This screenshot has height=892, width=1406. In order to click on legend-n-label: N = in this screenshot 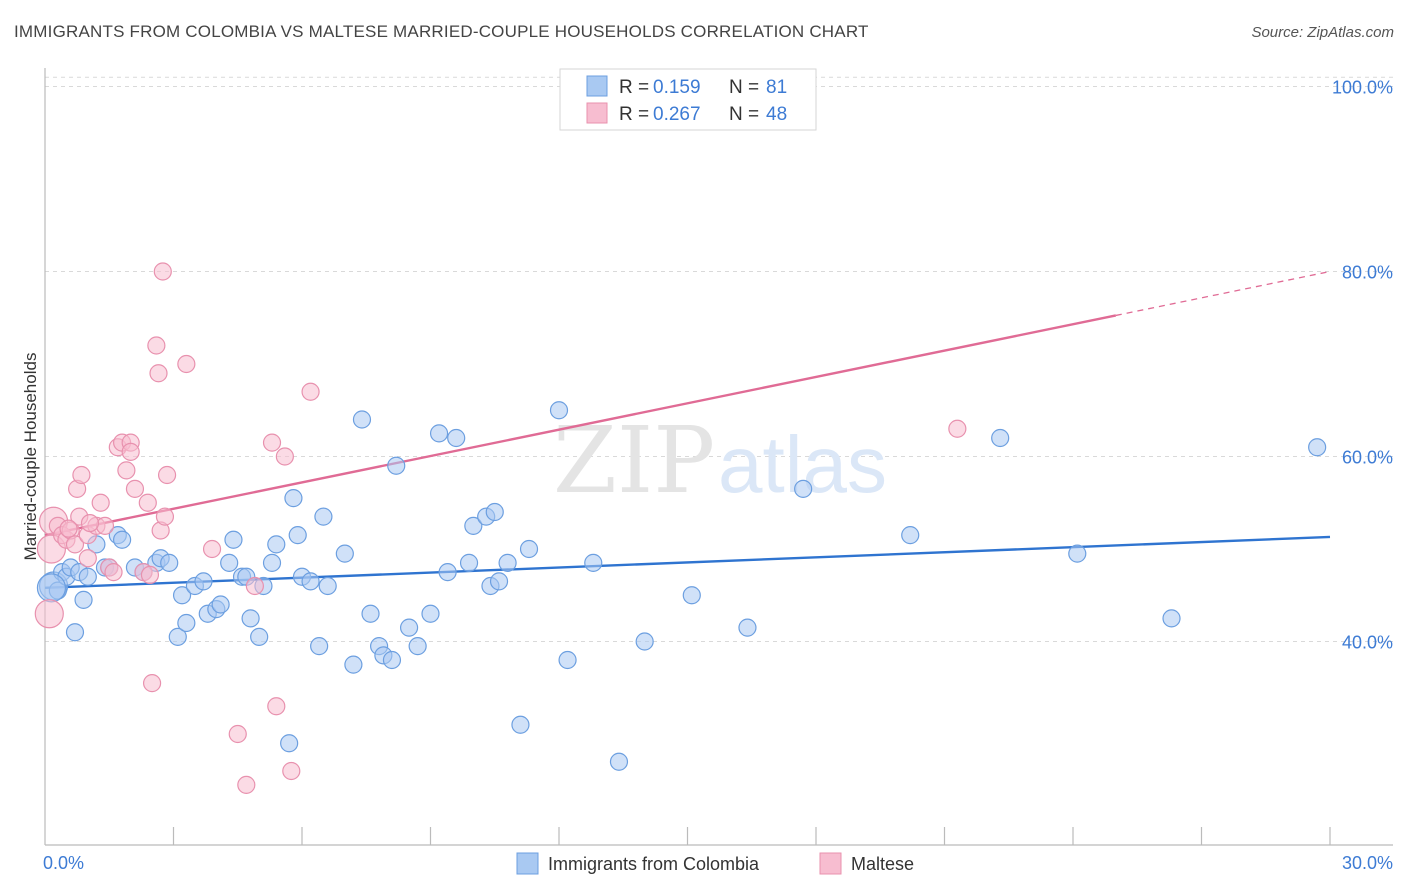, I will do `click(744, 87)`.